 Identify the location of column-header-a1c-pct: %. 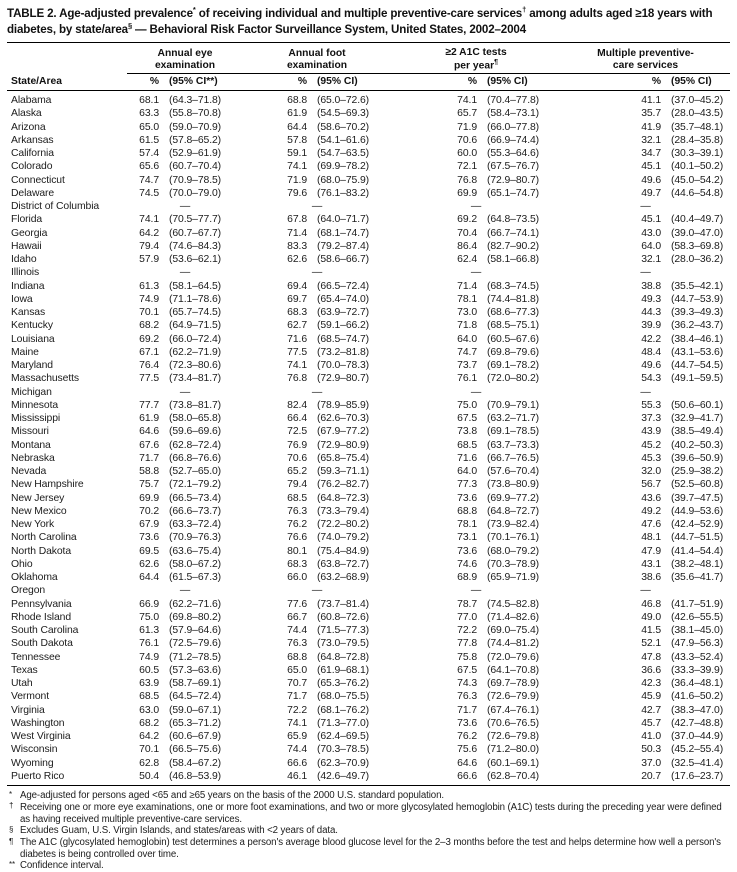
(434, 82).